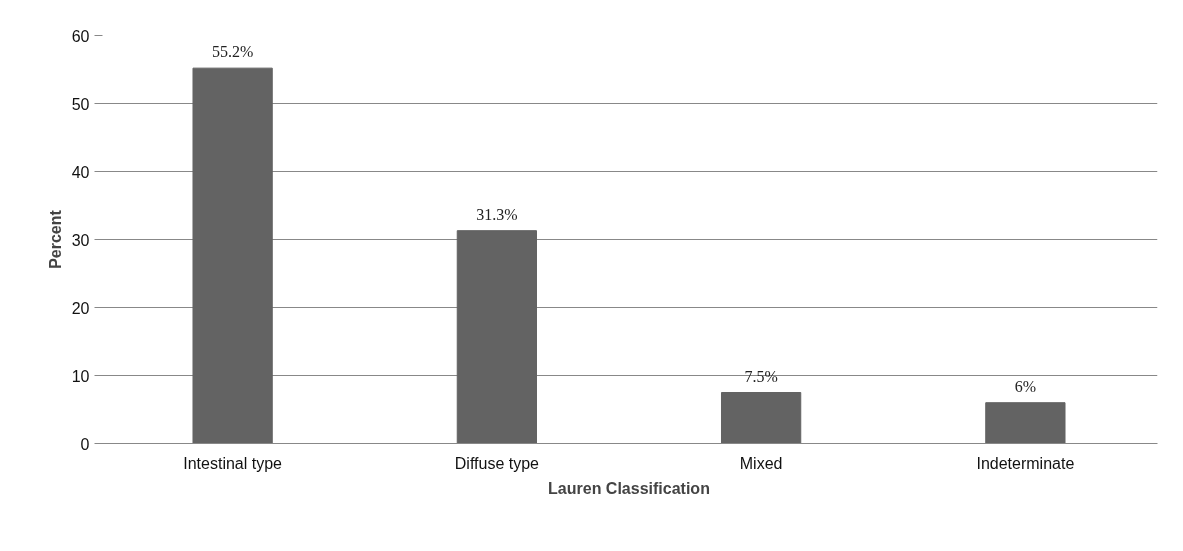 The width and height of the screenshot is (1183, 551). Describe the element at coordinates (80, 172) in the screenshot. I see `y-tick-label: 40` at that location.